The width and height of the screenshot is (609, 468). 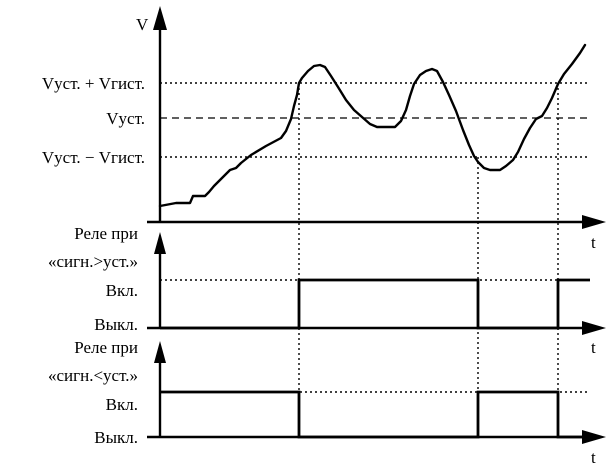 What do you see at coordinates (93, 261) in the screenshot?
I see `relay-greater-title-line2: «сигн.>уст.»` at bounding box center [93, 261].